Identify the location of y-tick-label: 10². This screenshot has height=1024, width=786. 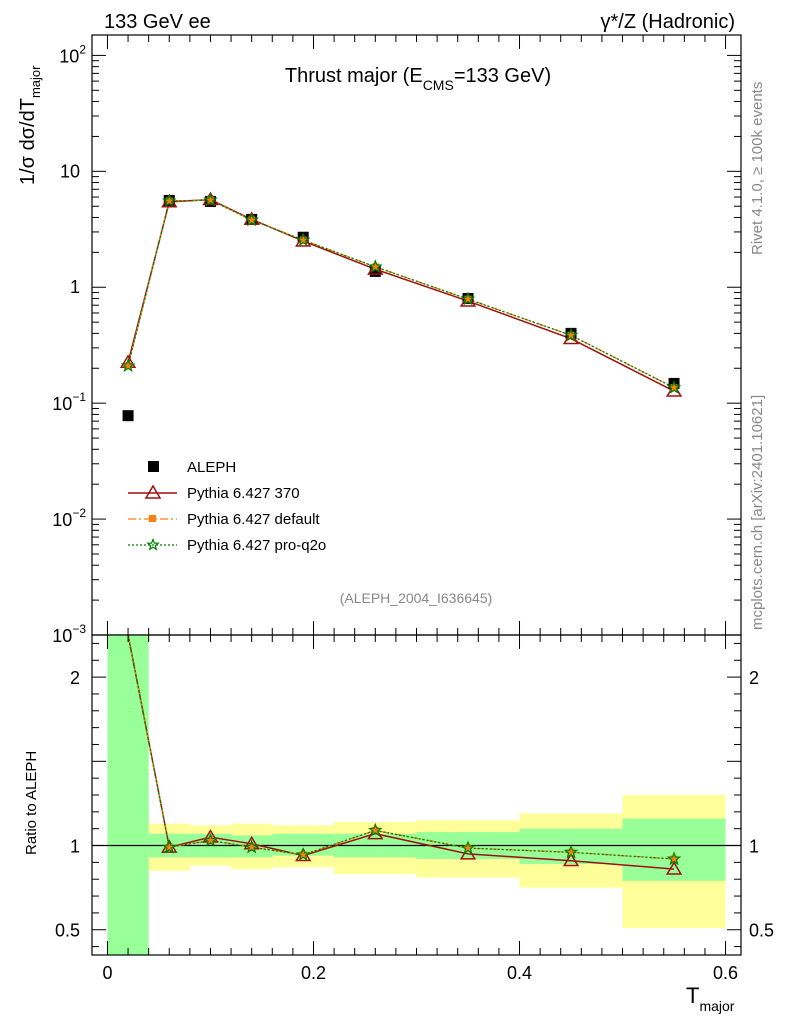
(72, 54).